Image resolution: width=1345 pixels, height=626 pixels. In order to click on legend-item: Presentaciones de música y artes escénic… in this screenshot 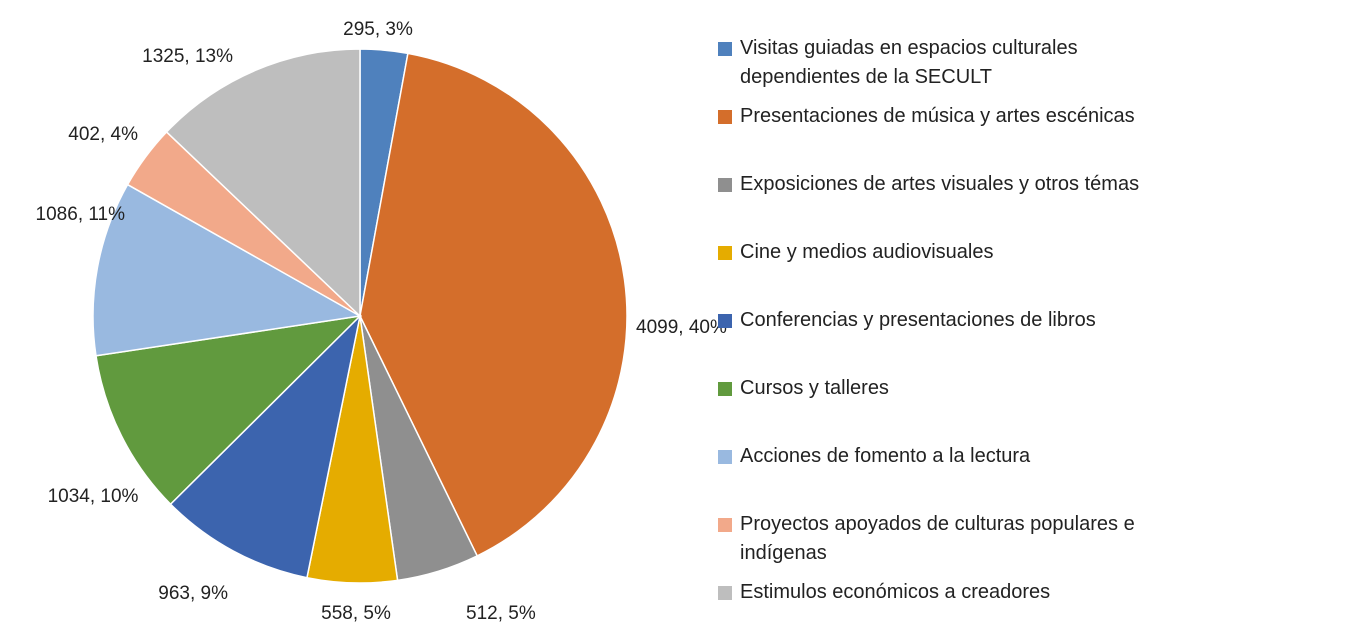, I will do `click(1028, 136)`.